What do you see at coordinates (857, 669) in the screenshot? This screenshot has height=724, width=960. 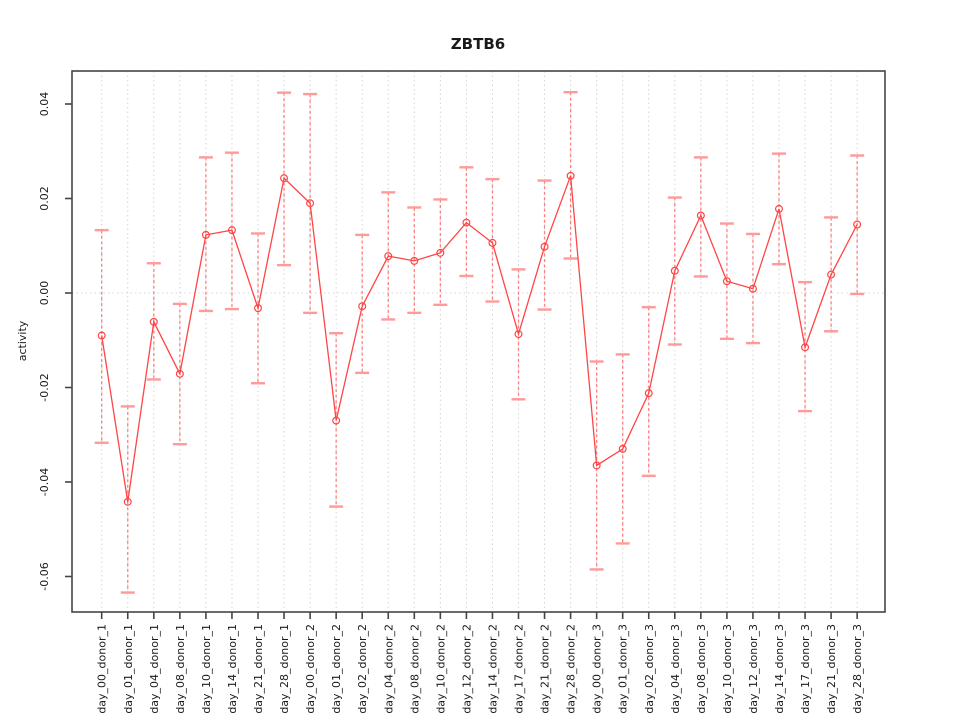 I see `x-tick-label: day_28_donor_3` at bounding box center [857, 669].